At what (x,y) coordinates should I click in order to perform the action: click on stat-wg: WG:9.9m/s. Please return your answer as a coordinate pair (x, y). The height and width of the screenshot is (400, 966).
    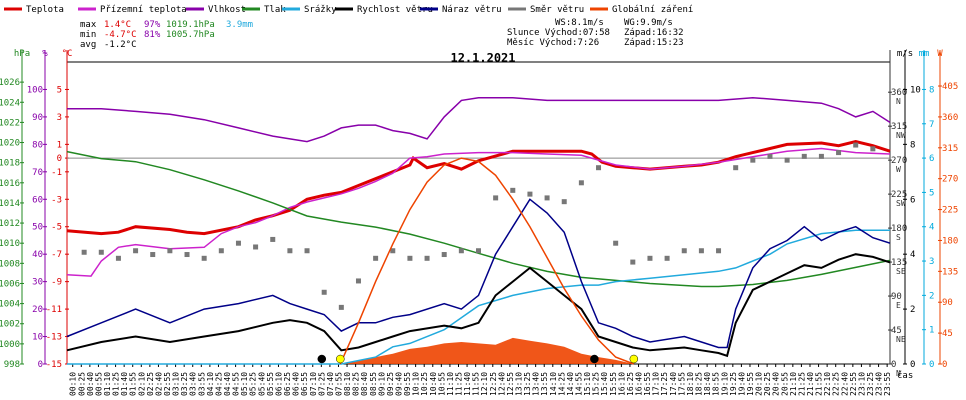
    Looking at the image, I should click on (648, 23).